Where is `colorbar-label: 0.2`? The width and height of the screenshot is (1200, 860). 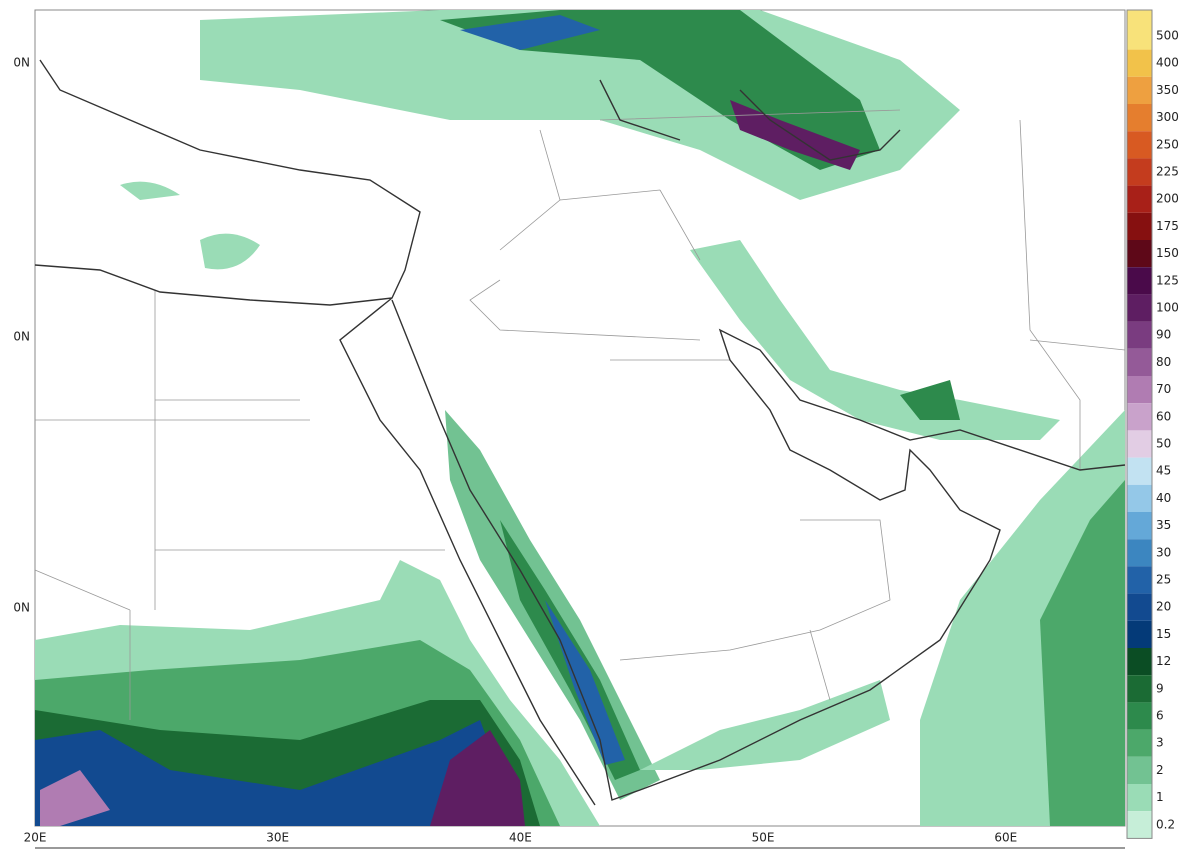
colorbar-label: 0.2 is located at coordinates (1165, 824).